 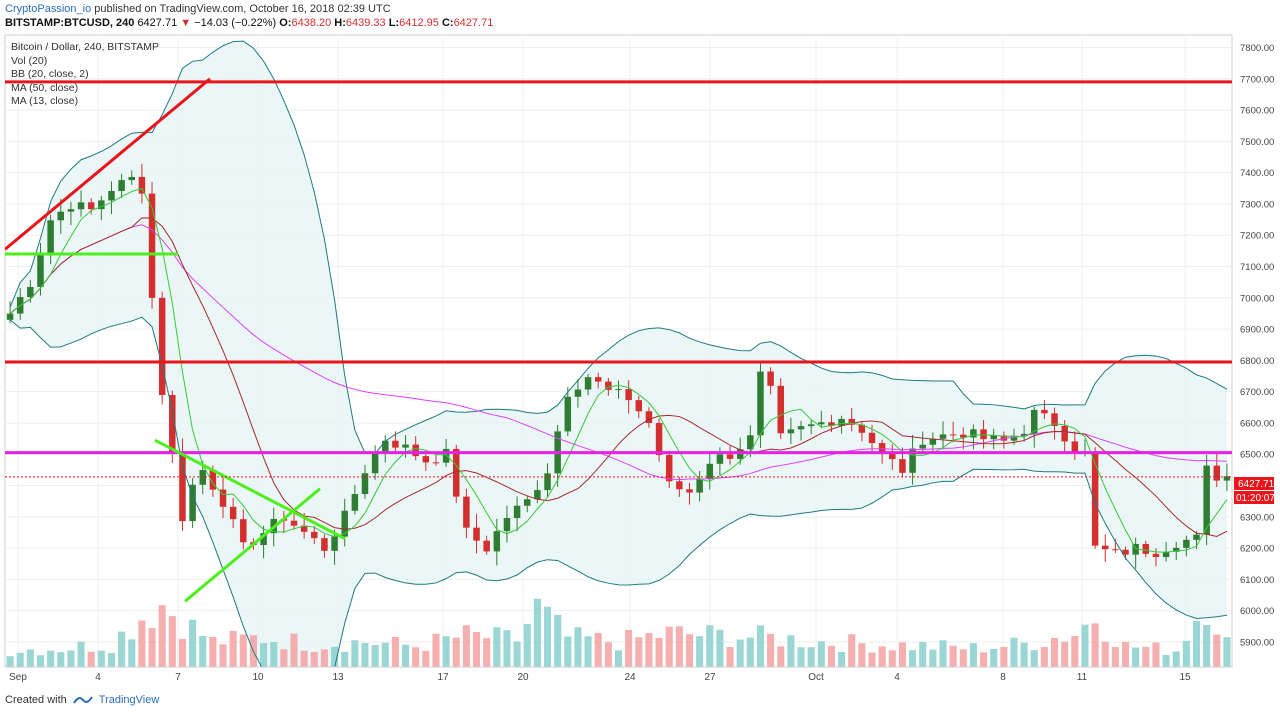 I want to click on l-value: 6412.95, so click(x=419, y=23).